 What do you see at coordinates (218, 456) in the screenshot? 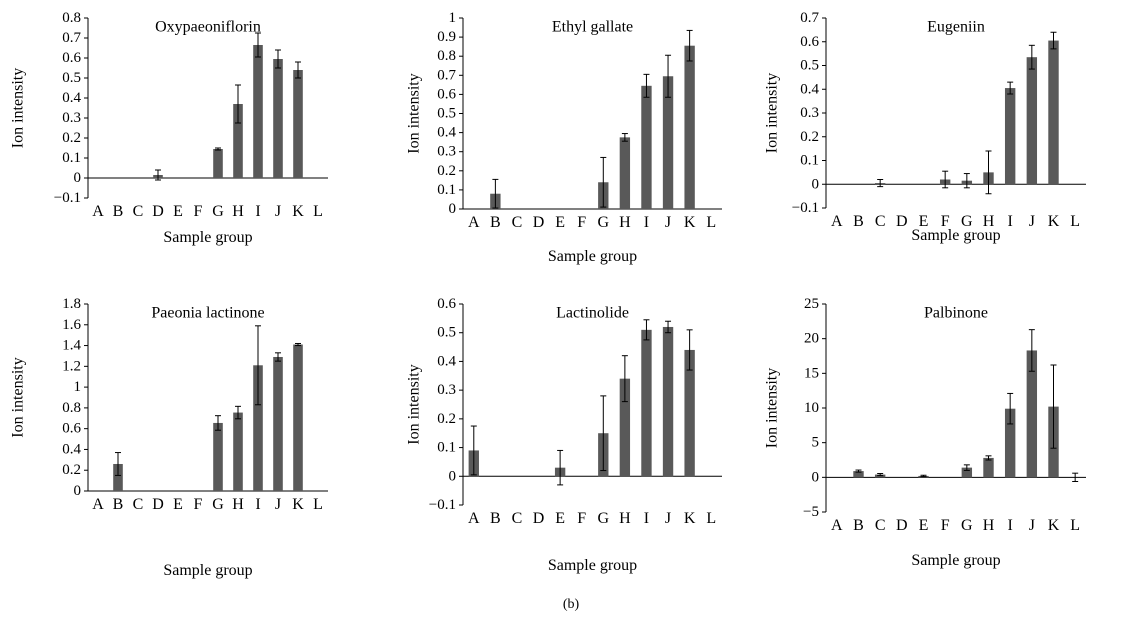
I see `bar-G` at bounding box center [218, 456].